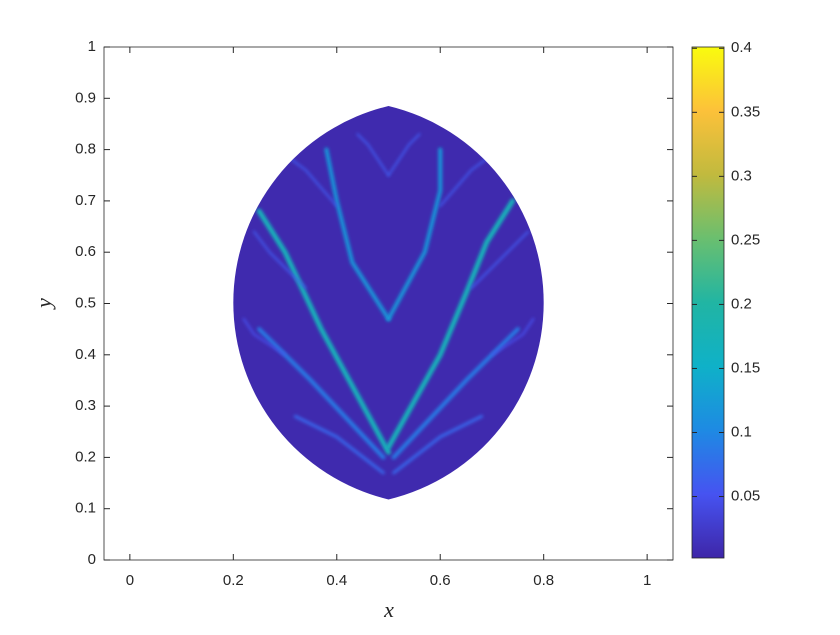 The image size is (840, 635). I want to click on colorbar-tick-label: 0.35, so click(745, 111).